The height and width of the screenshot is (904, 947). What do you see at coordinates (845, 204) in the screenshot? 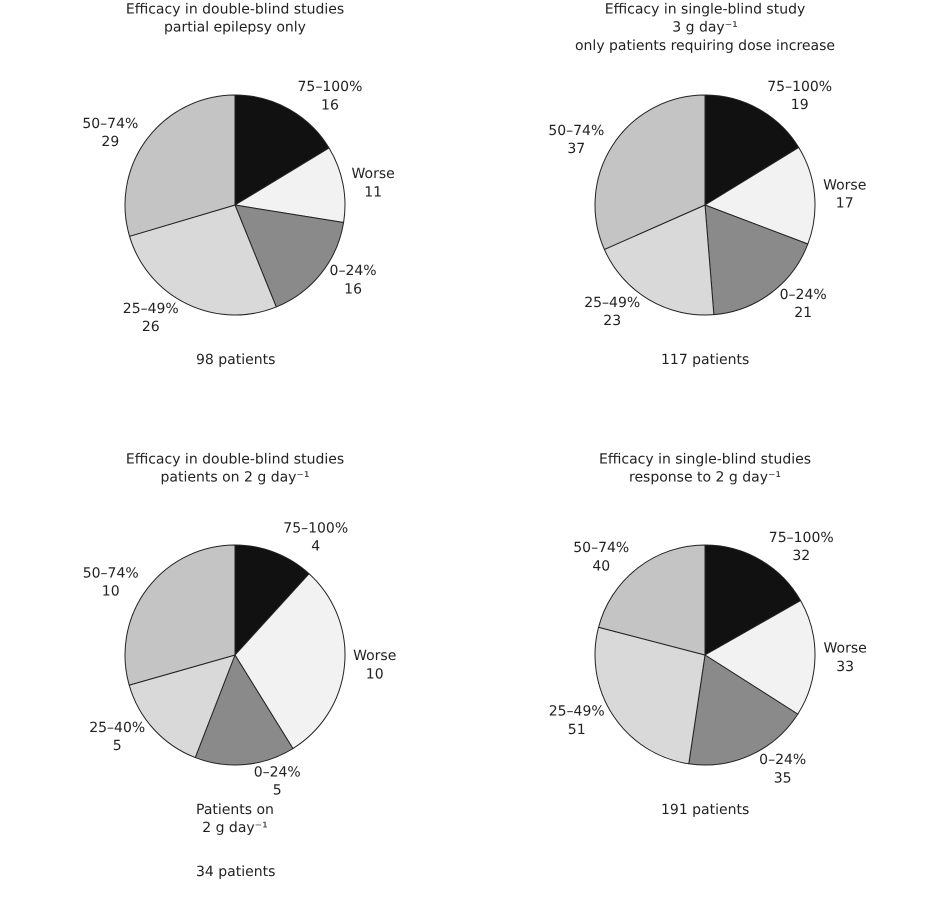
I see `data-label: 17` at bounding box center [845, 204].